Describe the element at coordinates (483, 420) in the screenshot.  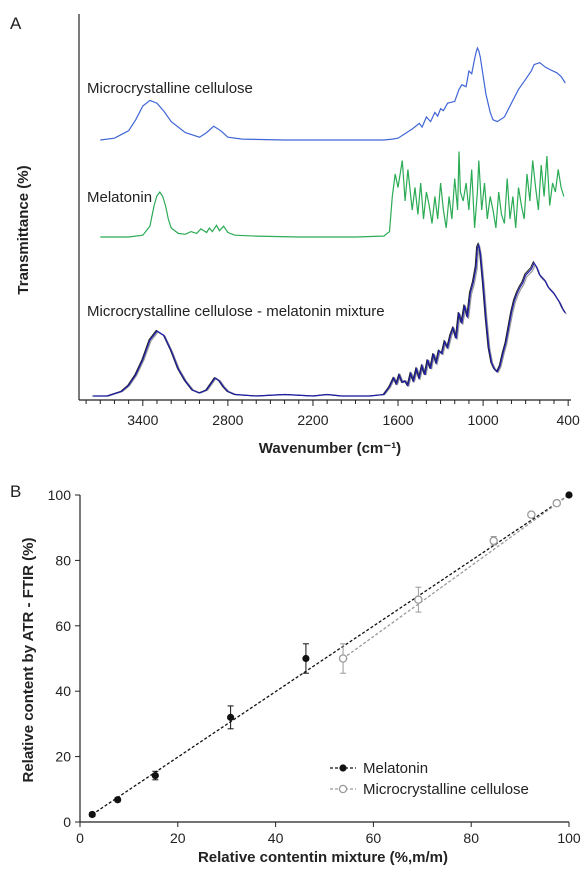
I see `panel-a-tick-label: 1000` at that location.